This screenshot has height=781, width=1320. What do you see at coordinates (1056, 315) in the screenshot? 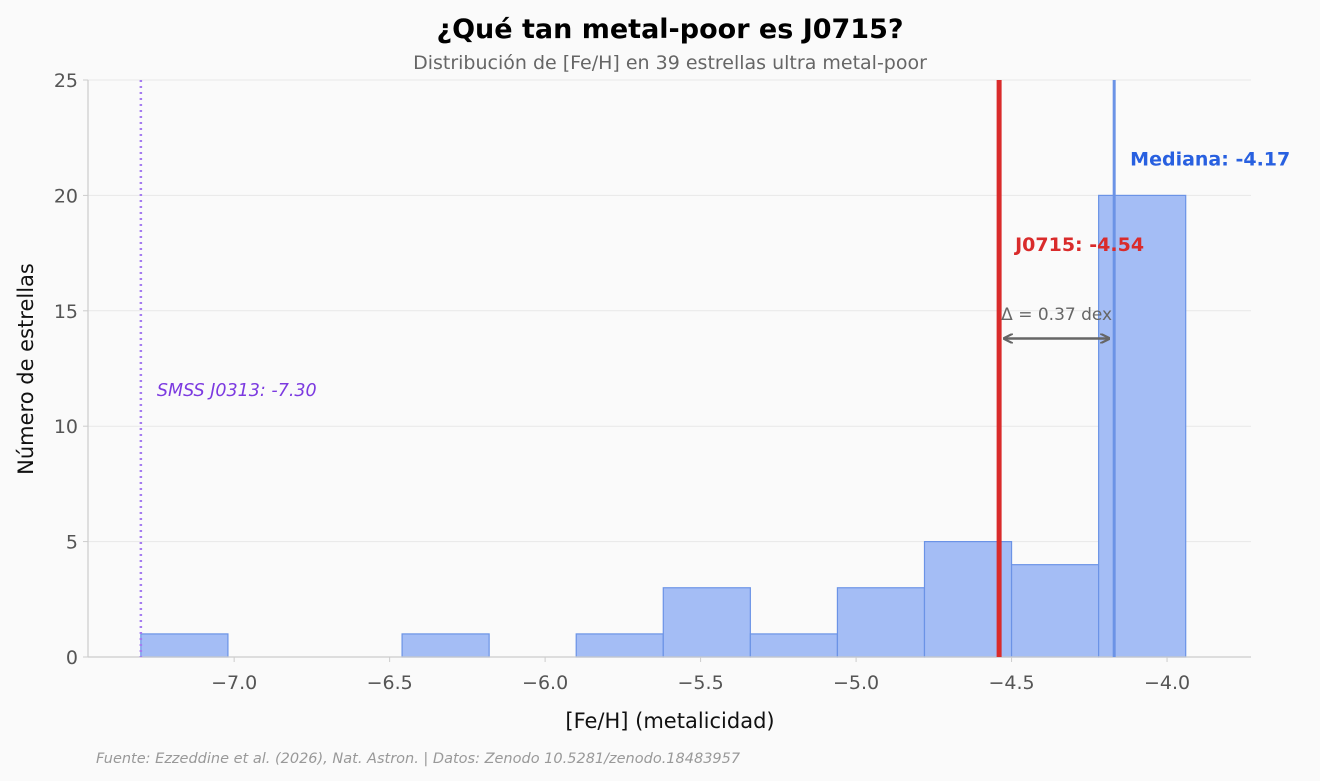
I see `delta-label: Δ = 0.37 dex` at bounding box center [1056, 315].